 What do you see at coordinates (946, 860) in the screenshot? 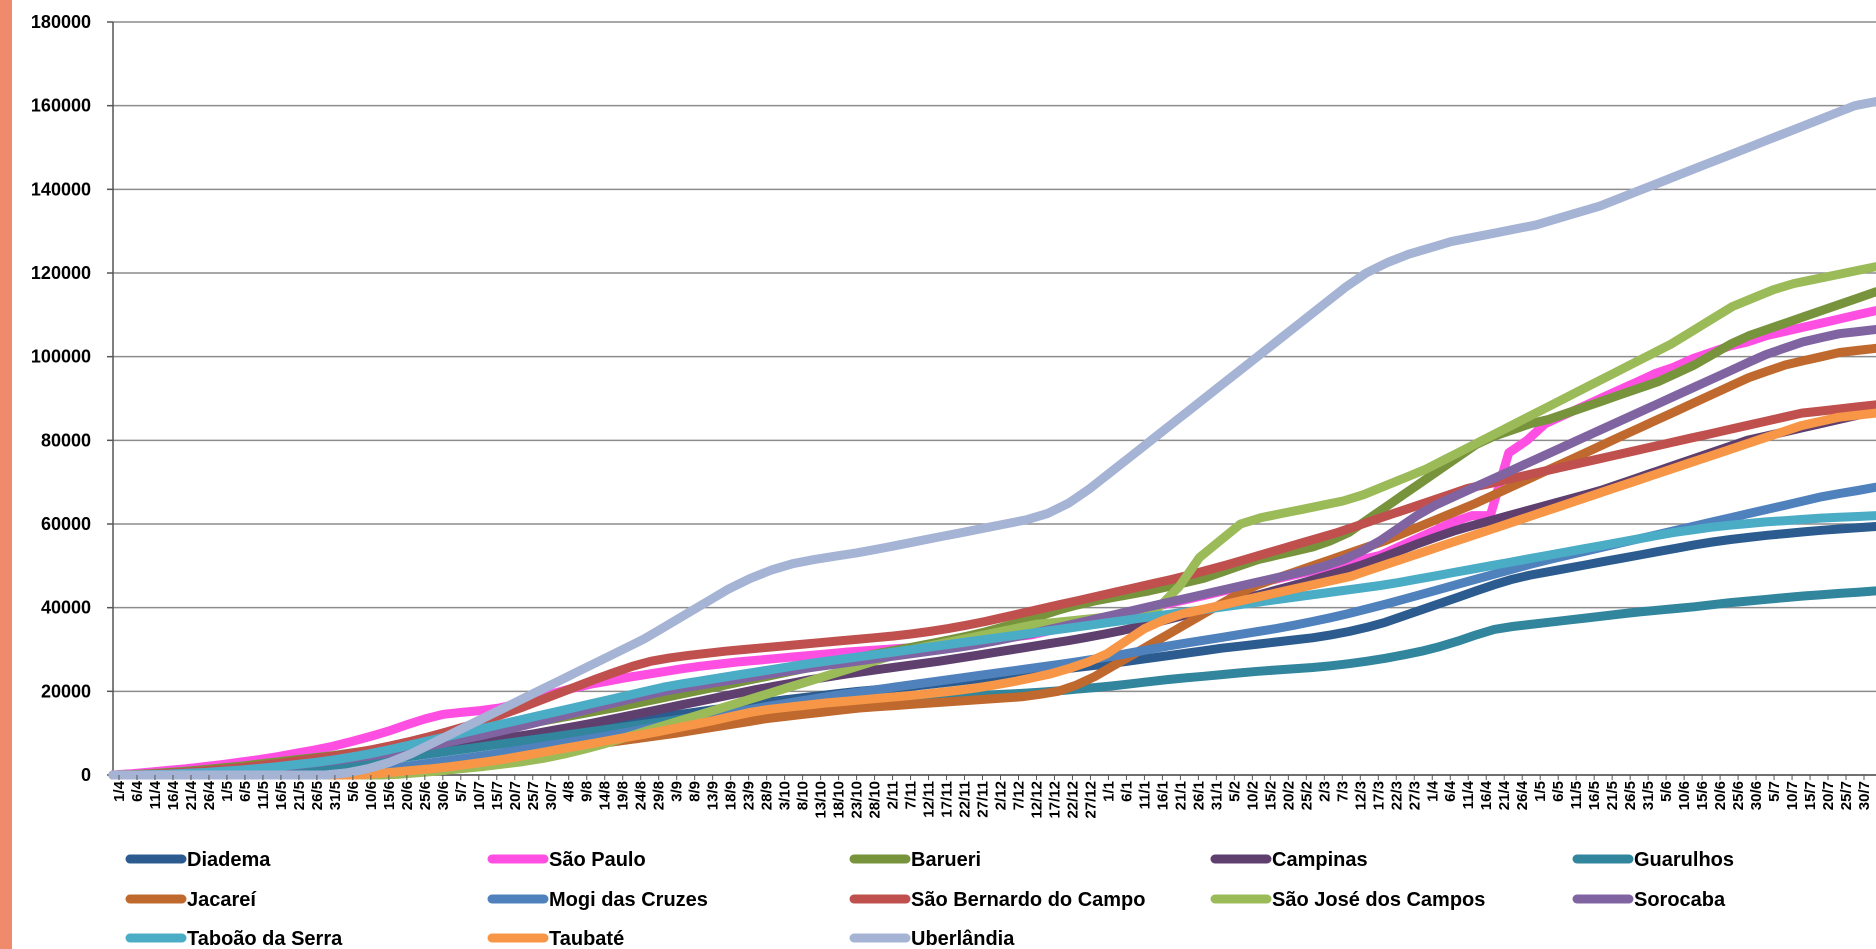
I see `legend-label: Barueri` at bounding box center [946, 860].